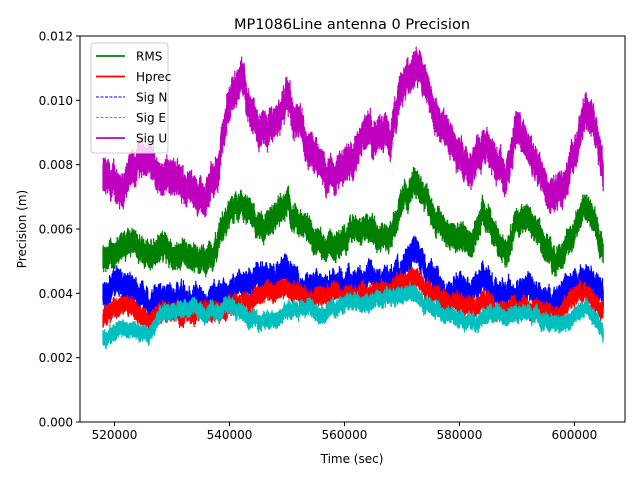 The height and width of the screenshot is (480, 640). Describe the element at coordinates (56, 294) in the screenshot. I see `y-tick-label: 0.004` at that location.